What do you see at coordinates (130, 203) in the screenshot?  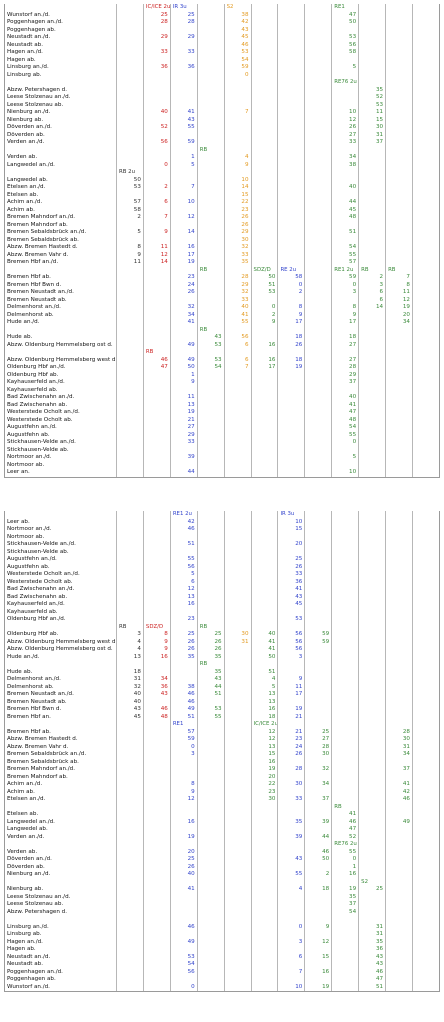 I see `time-cell: 57` at bounding box center [130, 203].